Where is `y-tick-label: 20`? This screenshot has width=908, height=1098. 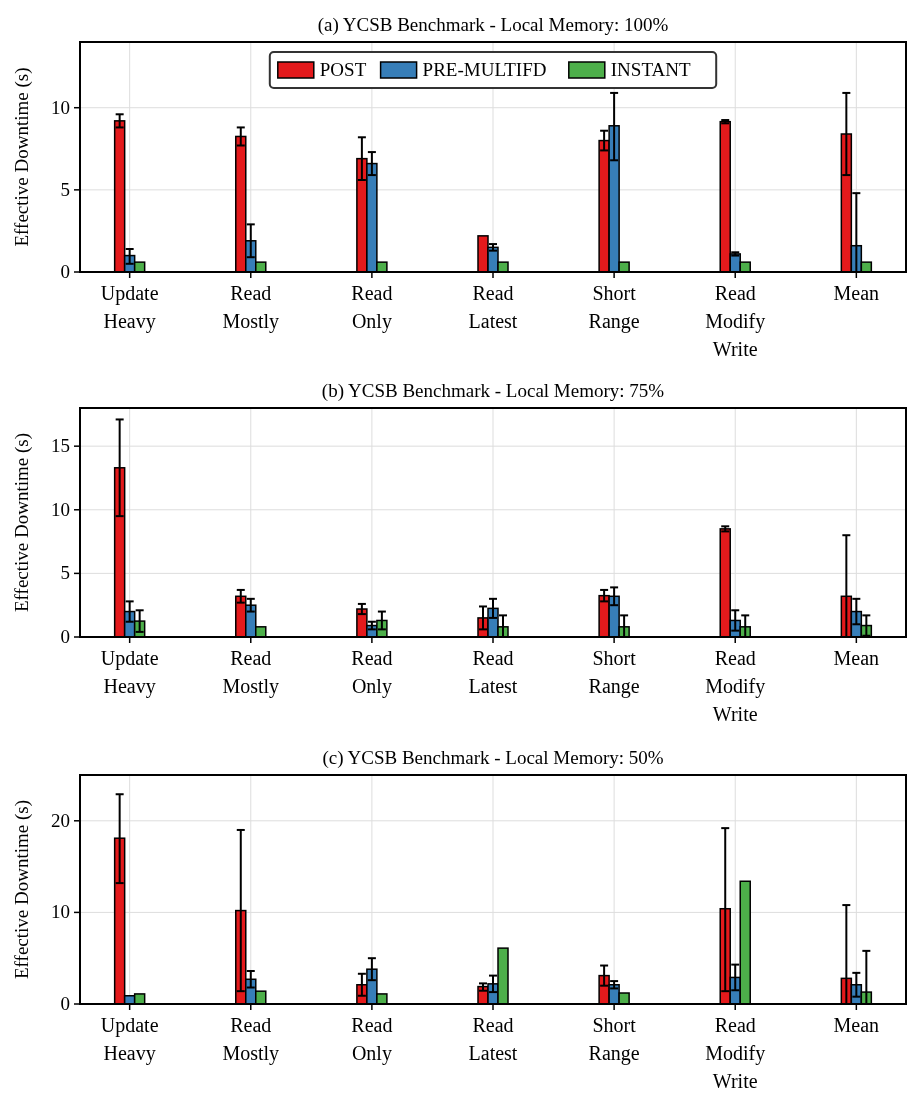
y-tick-label: 20 is located at coordinates (60, 820).